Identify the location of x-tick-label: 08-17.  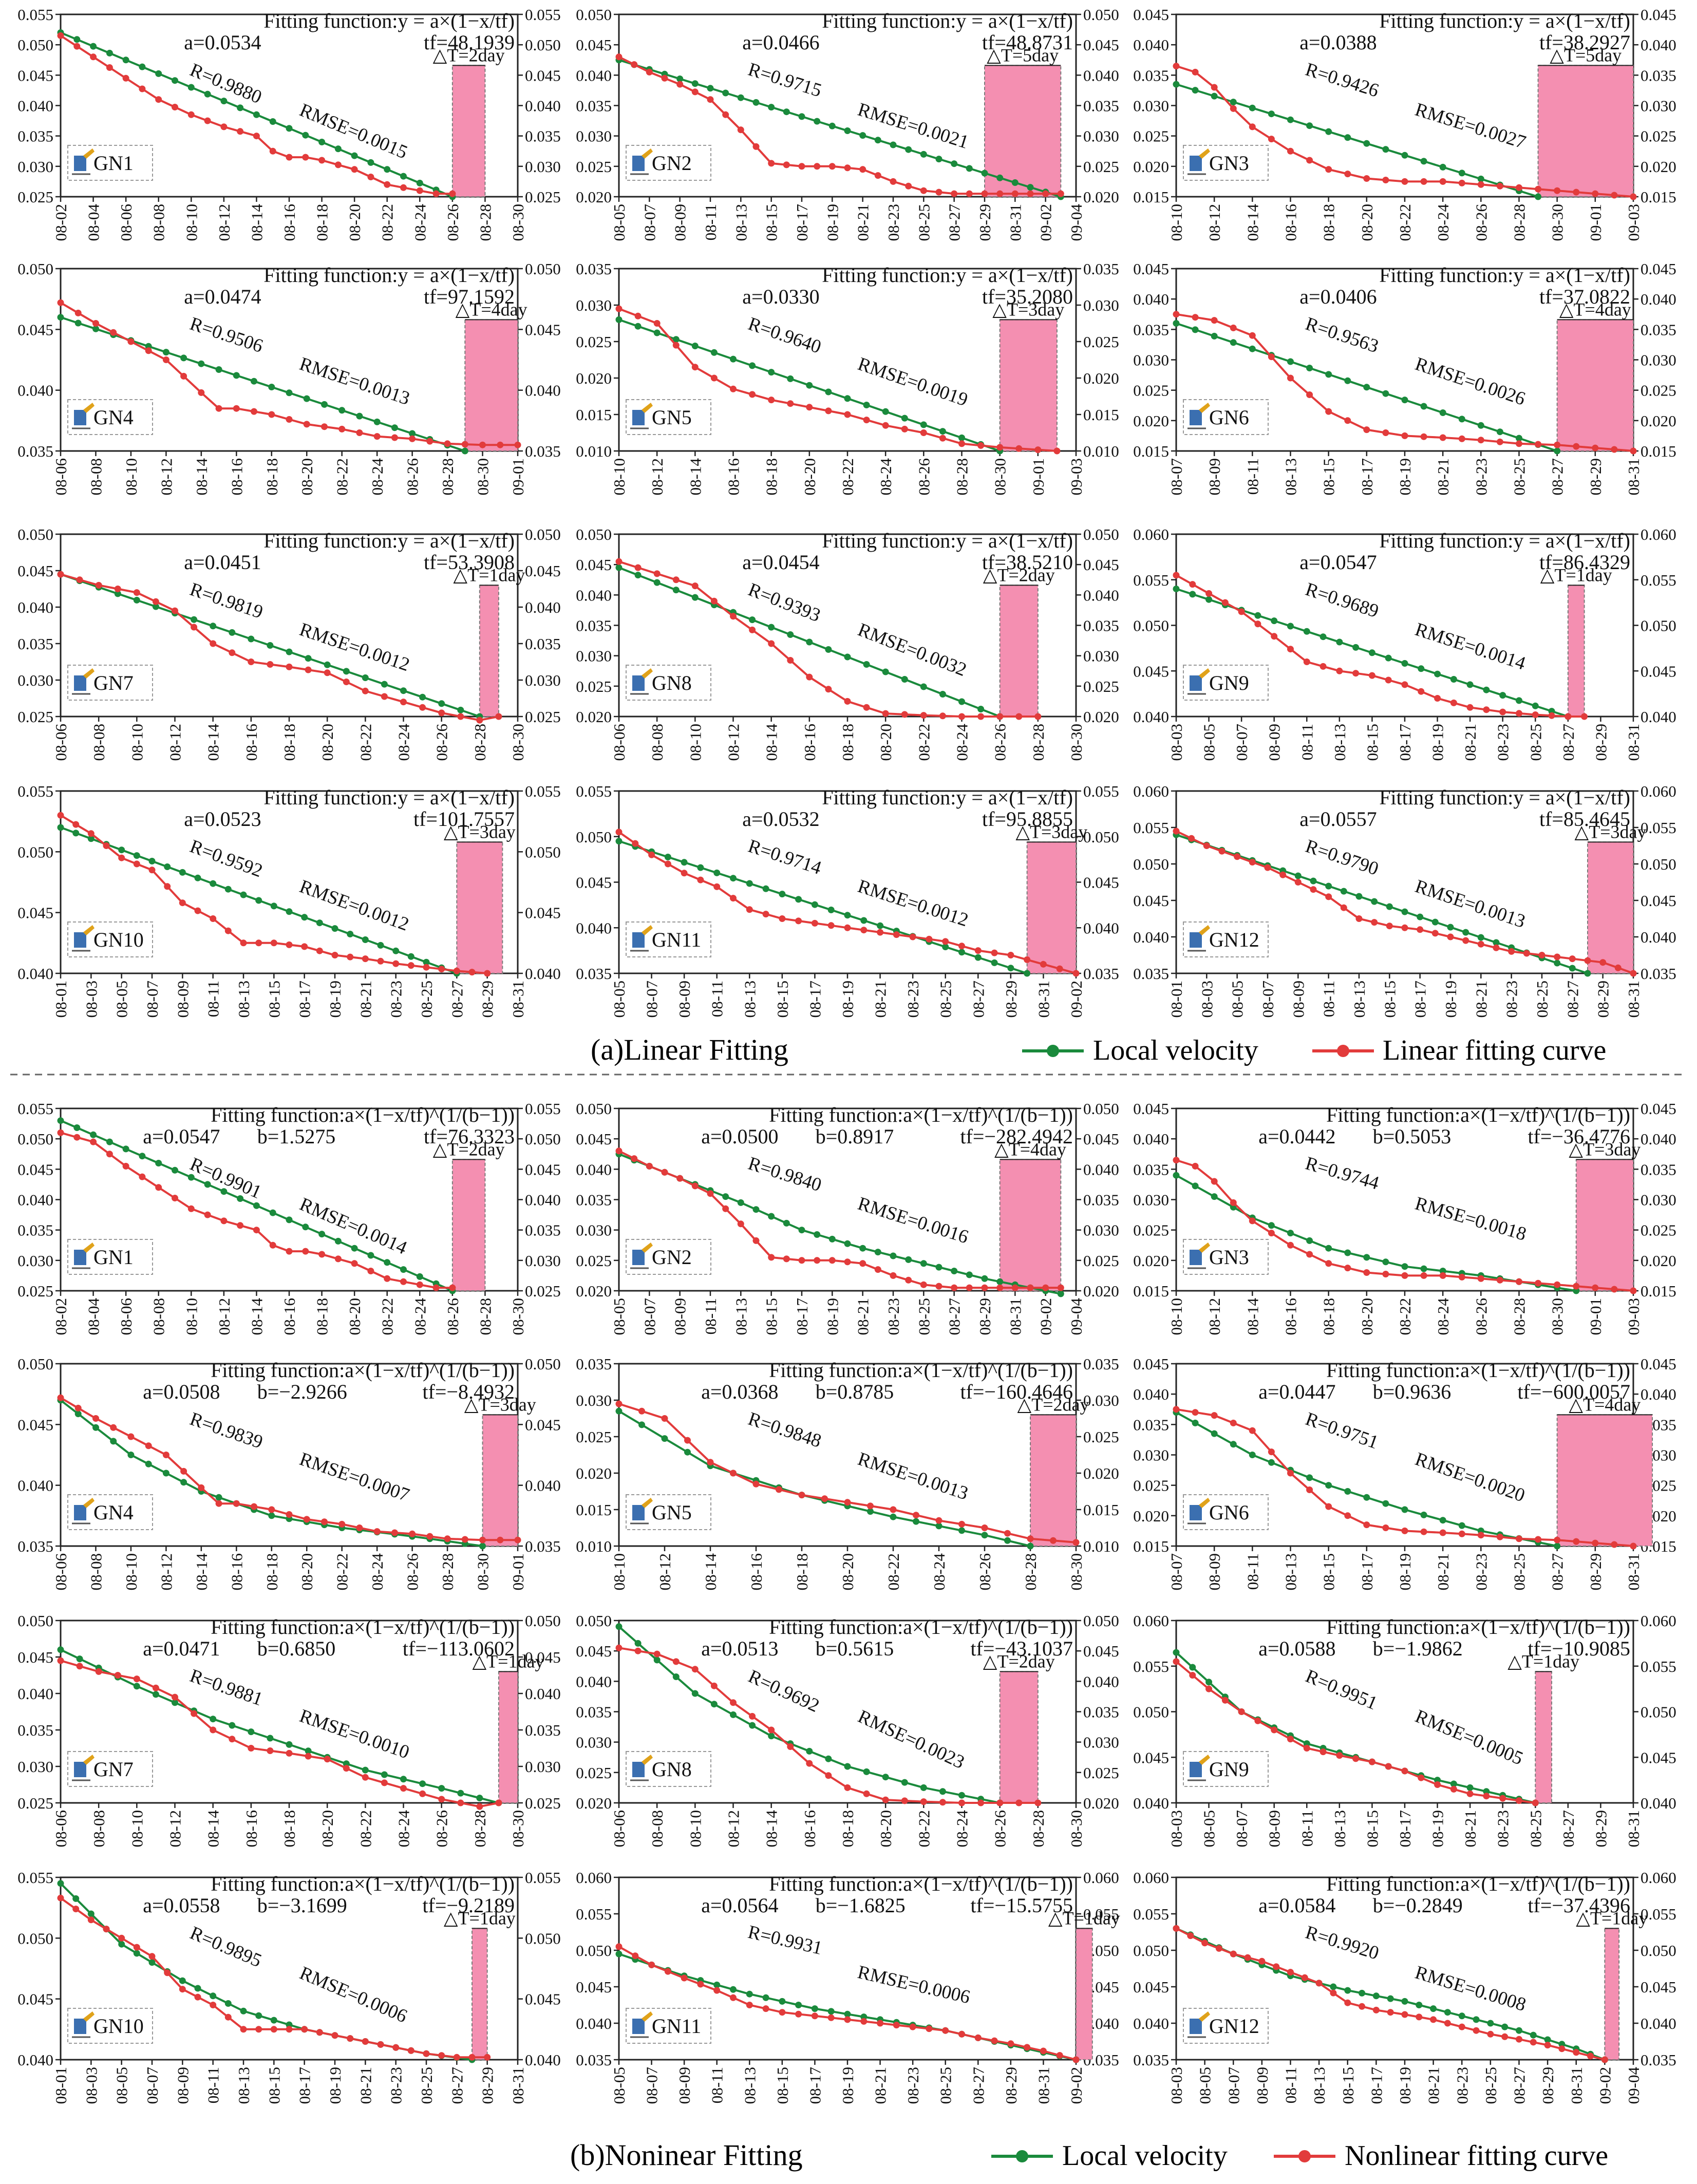
(1405, 1828).